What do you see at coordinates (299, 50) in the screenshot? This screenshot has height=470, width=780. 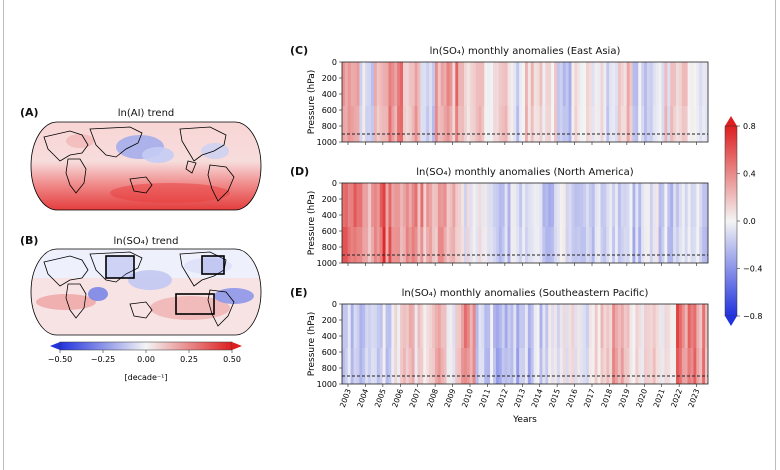 I see `panel-c-label: (C)` at bounding box center [299, 50].